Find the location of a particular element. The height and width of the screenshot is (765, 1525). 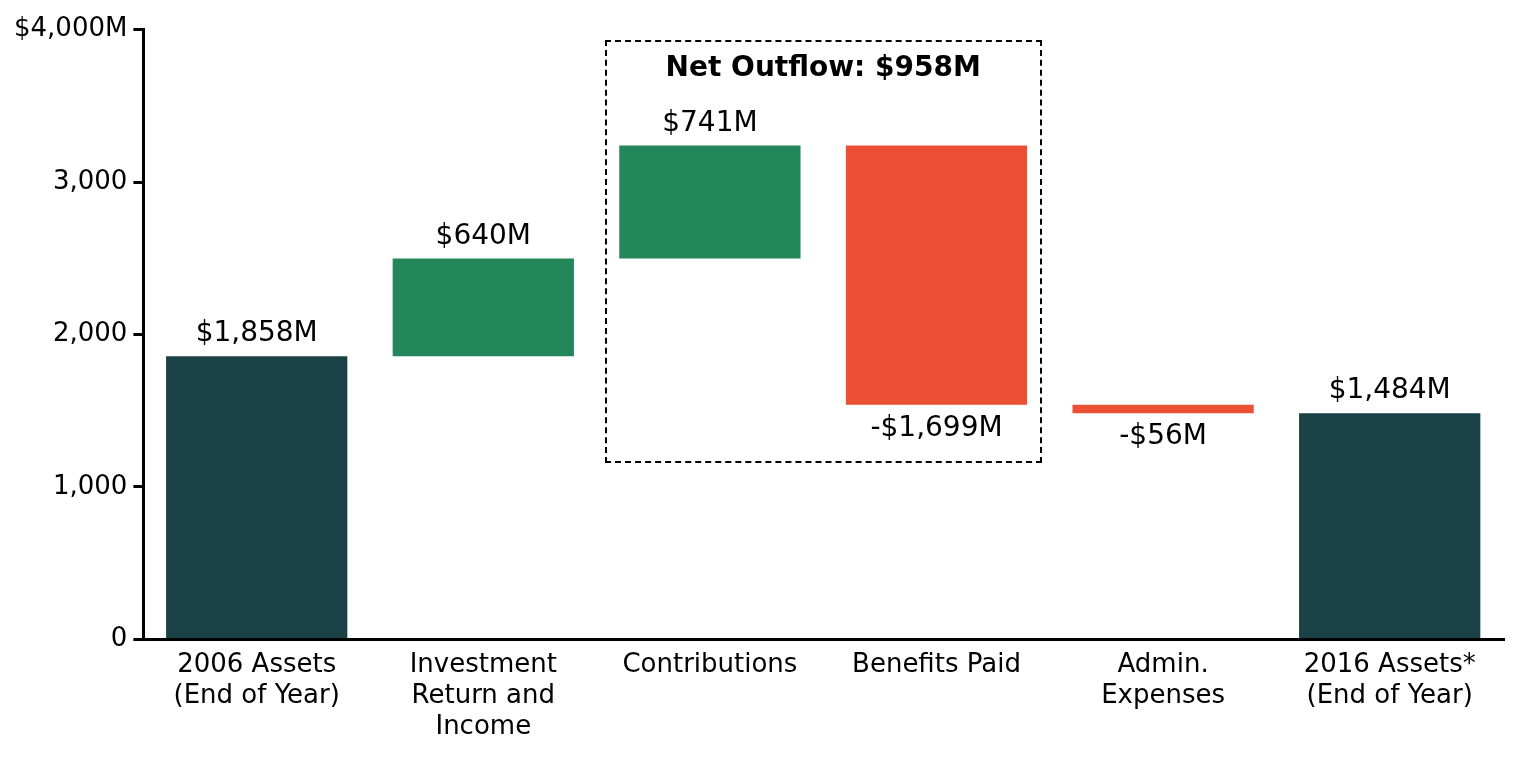

y-tick-label: 3,000 is located at coordinates (90, 179).